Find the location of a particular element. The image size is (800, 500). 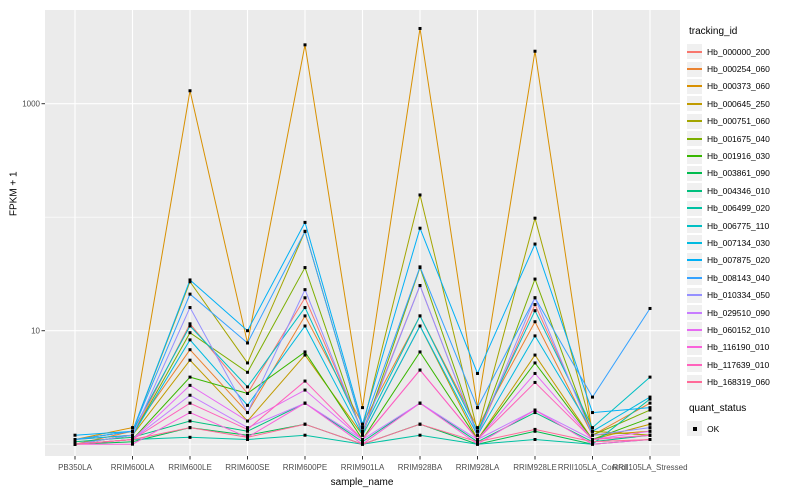

data-point-Hb_001675_040-RRII105LA_Stressed is located at coordinates (650, 410).